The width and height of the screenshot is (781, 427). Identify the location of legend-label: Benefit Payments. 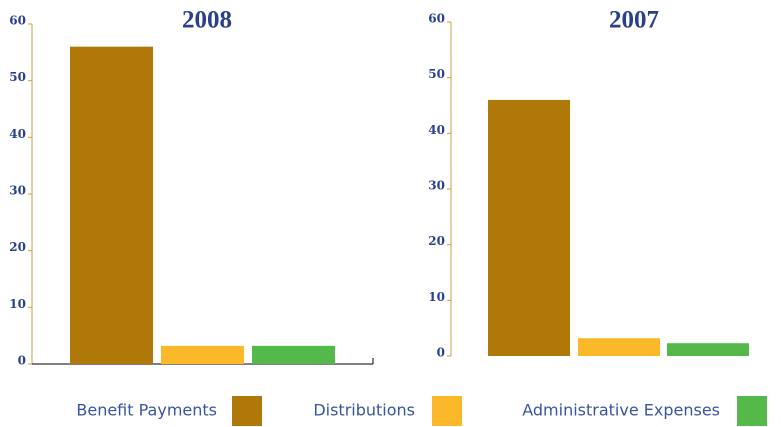
(146, 410).